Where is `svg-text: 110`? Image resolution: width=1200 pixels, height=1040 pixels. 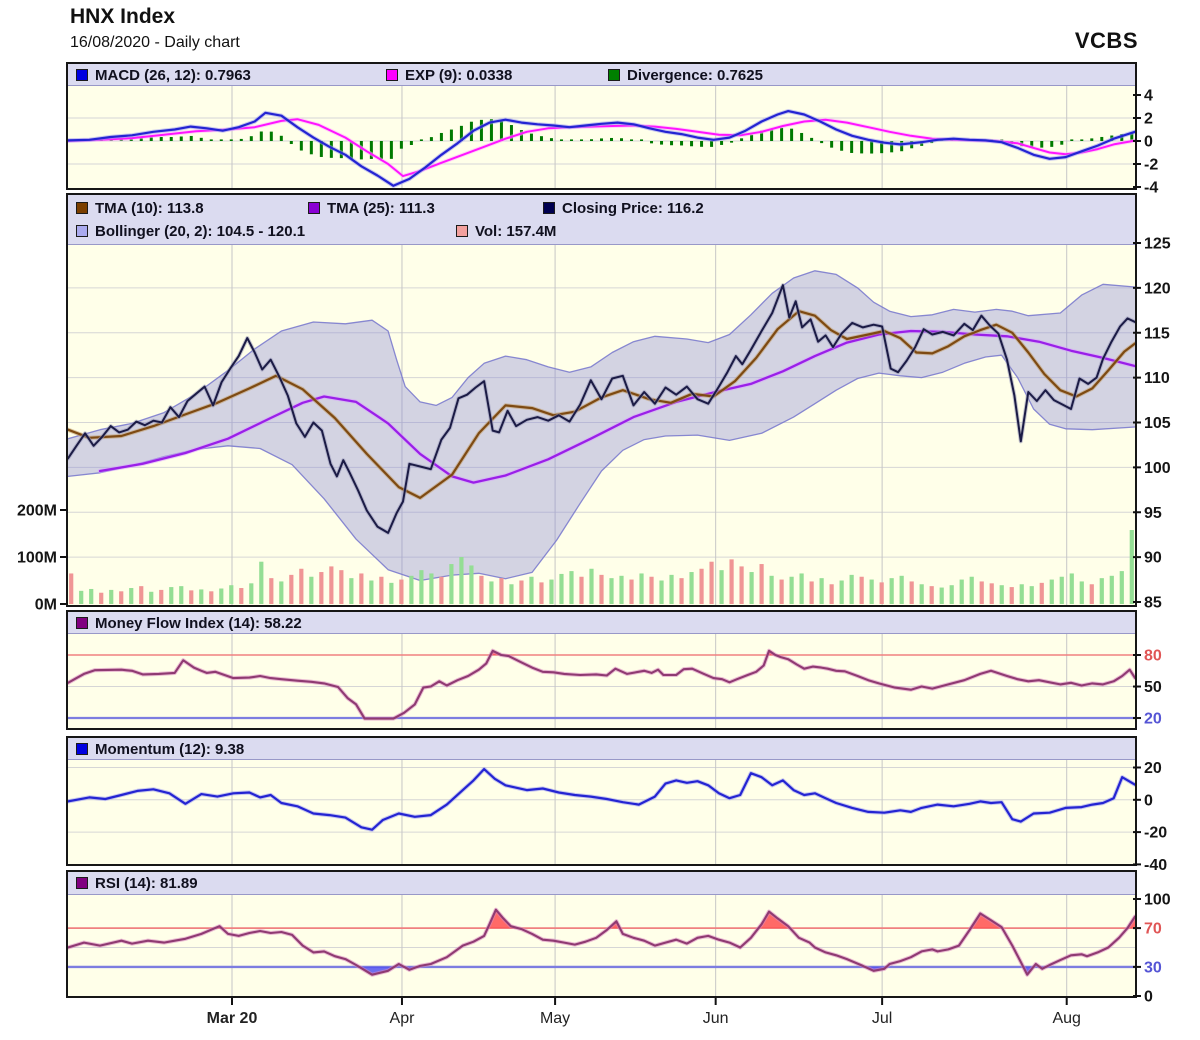 svg-text: 110 is located at coordinates (1157, 378).